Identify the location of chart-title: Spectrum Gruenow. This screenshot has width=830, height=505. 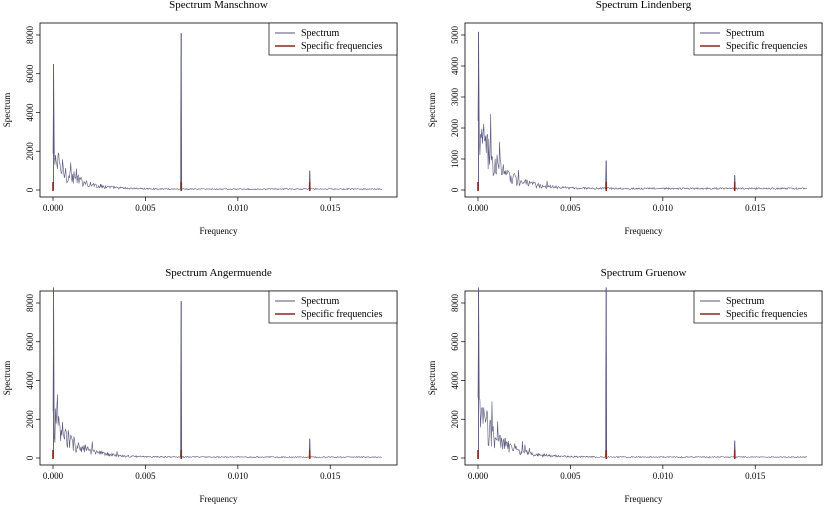
(644, 273).